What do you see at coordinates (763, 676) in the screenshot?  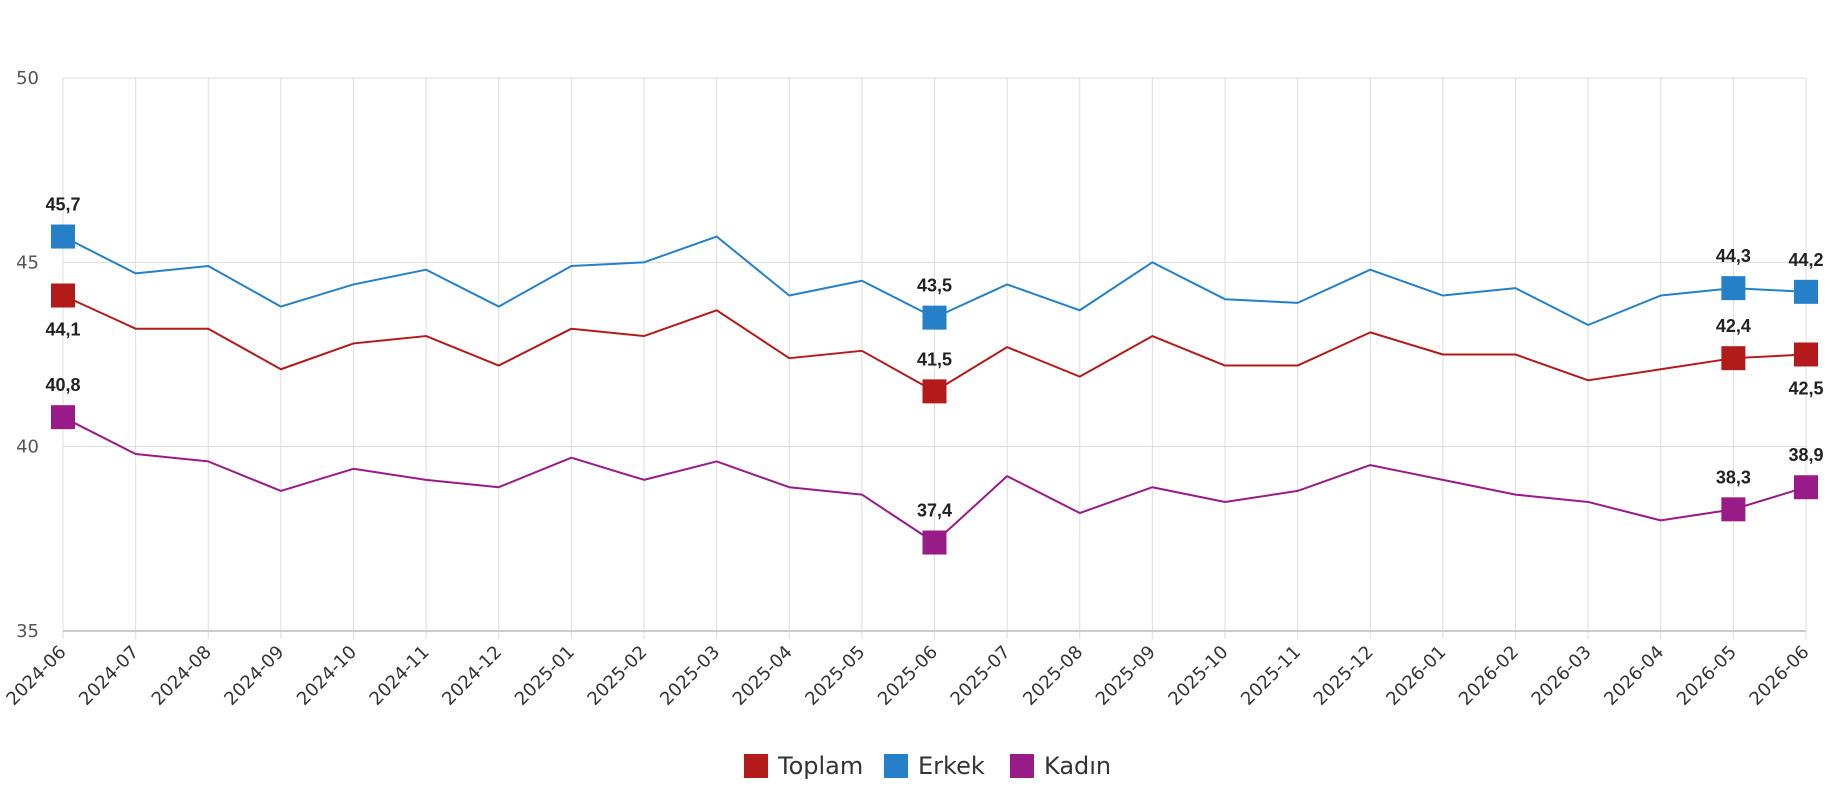 I see `x-tick-label: 2025-04` at bounding box center [763, 676].